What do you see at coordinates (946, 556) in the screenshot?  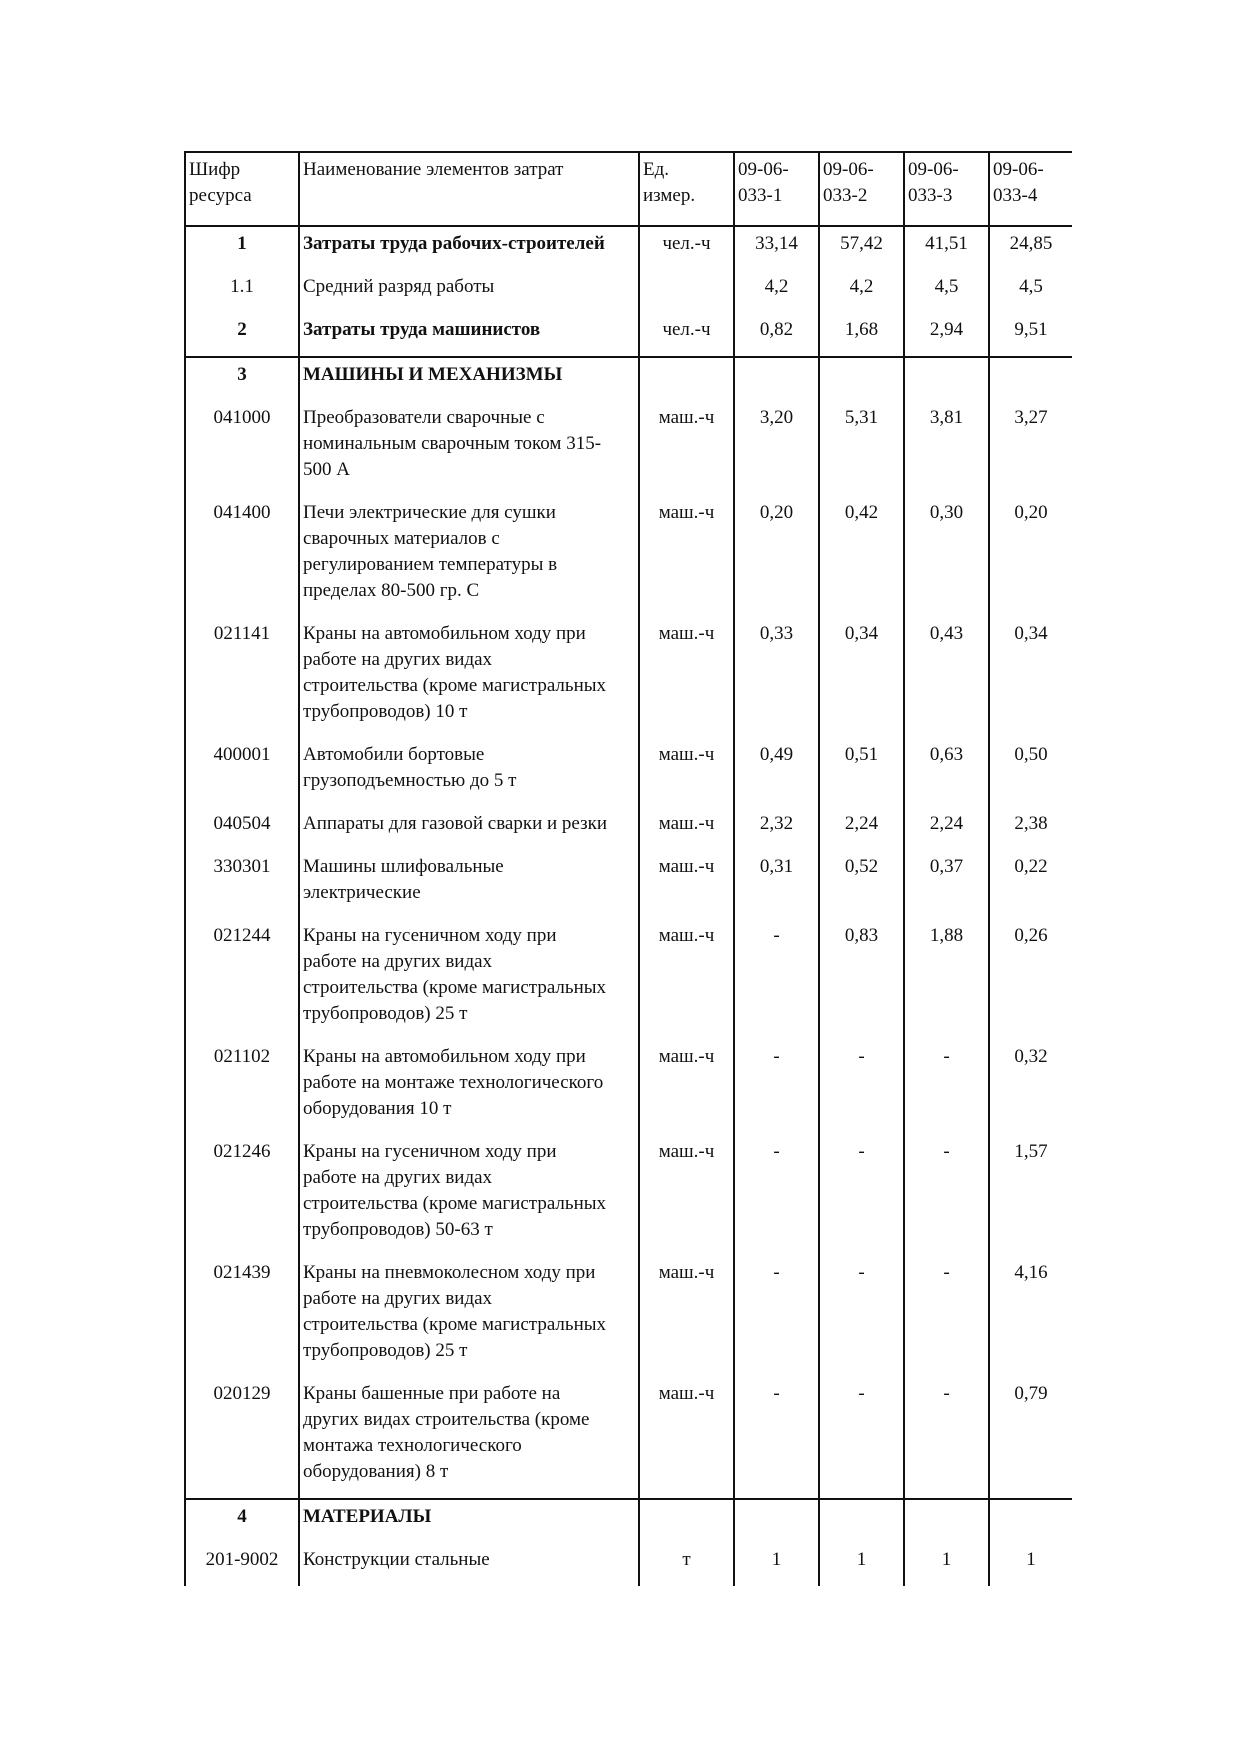 I see `cell-value-3: 0,30` at bounding box center [946, 556].